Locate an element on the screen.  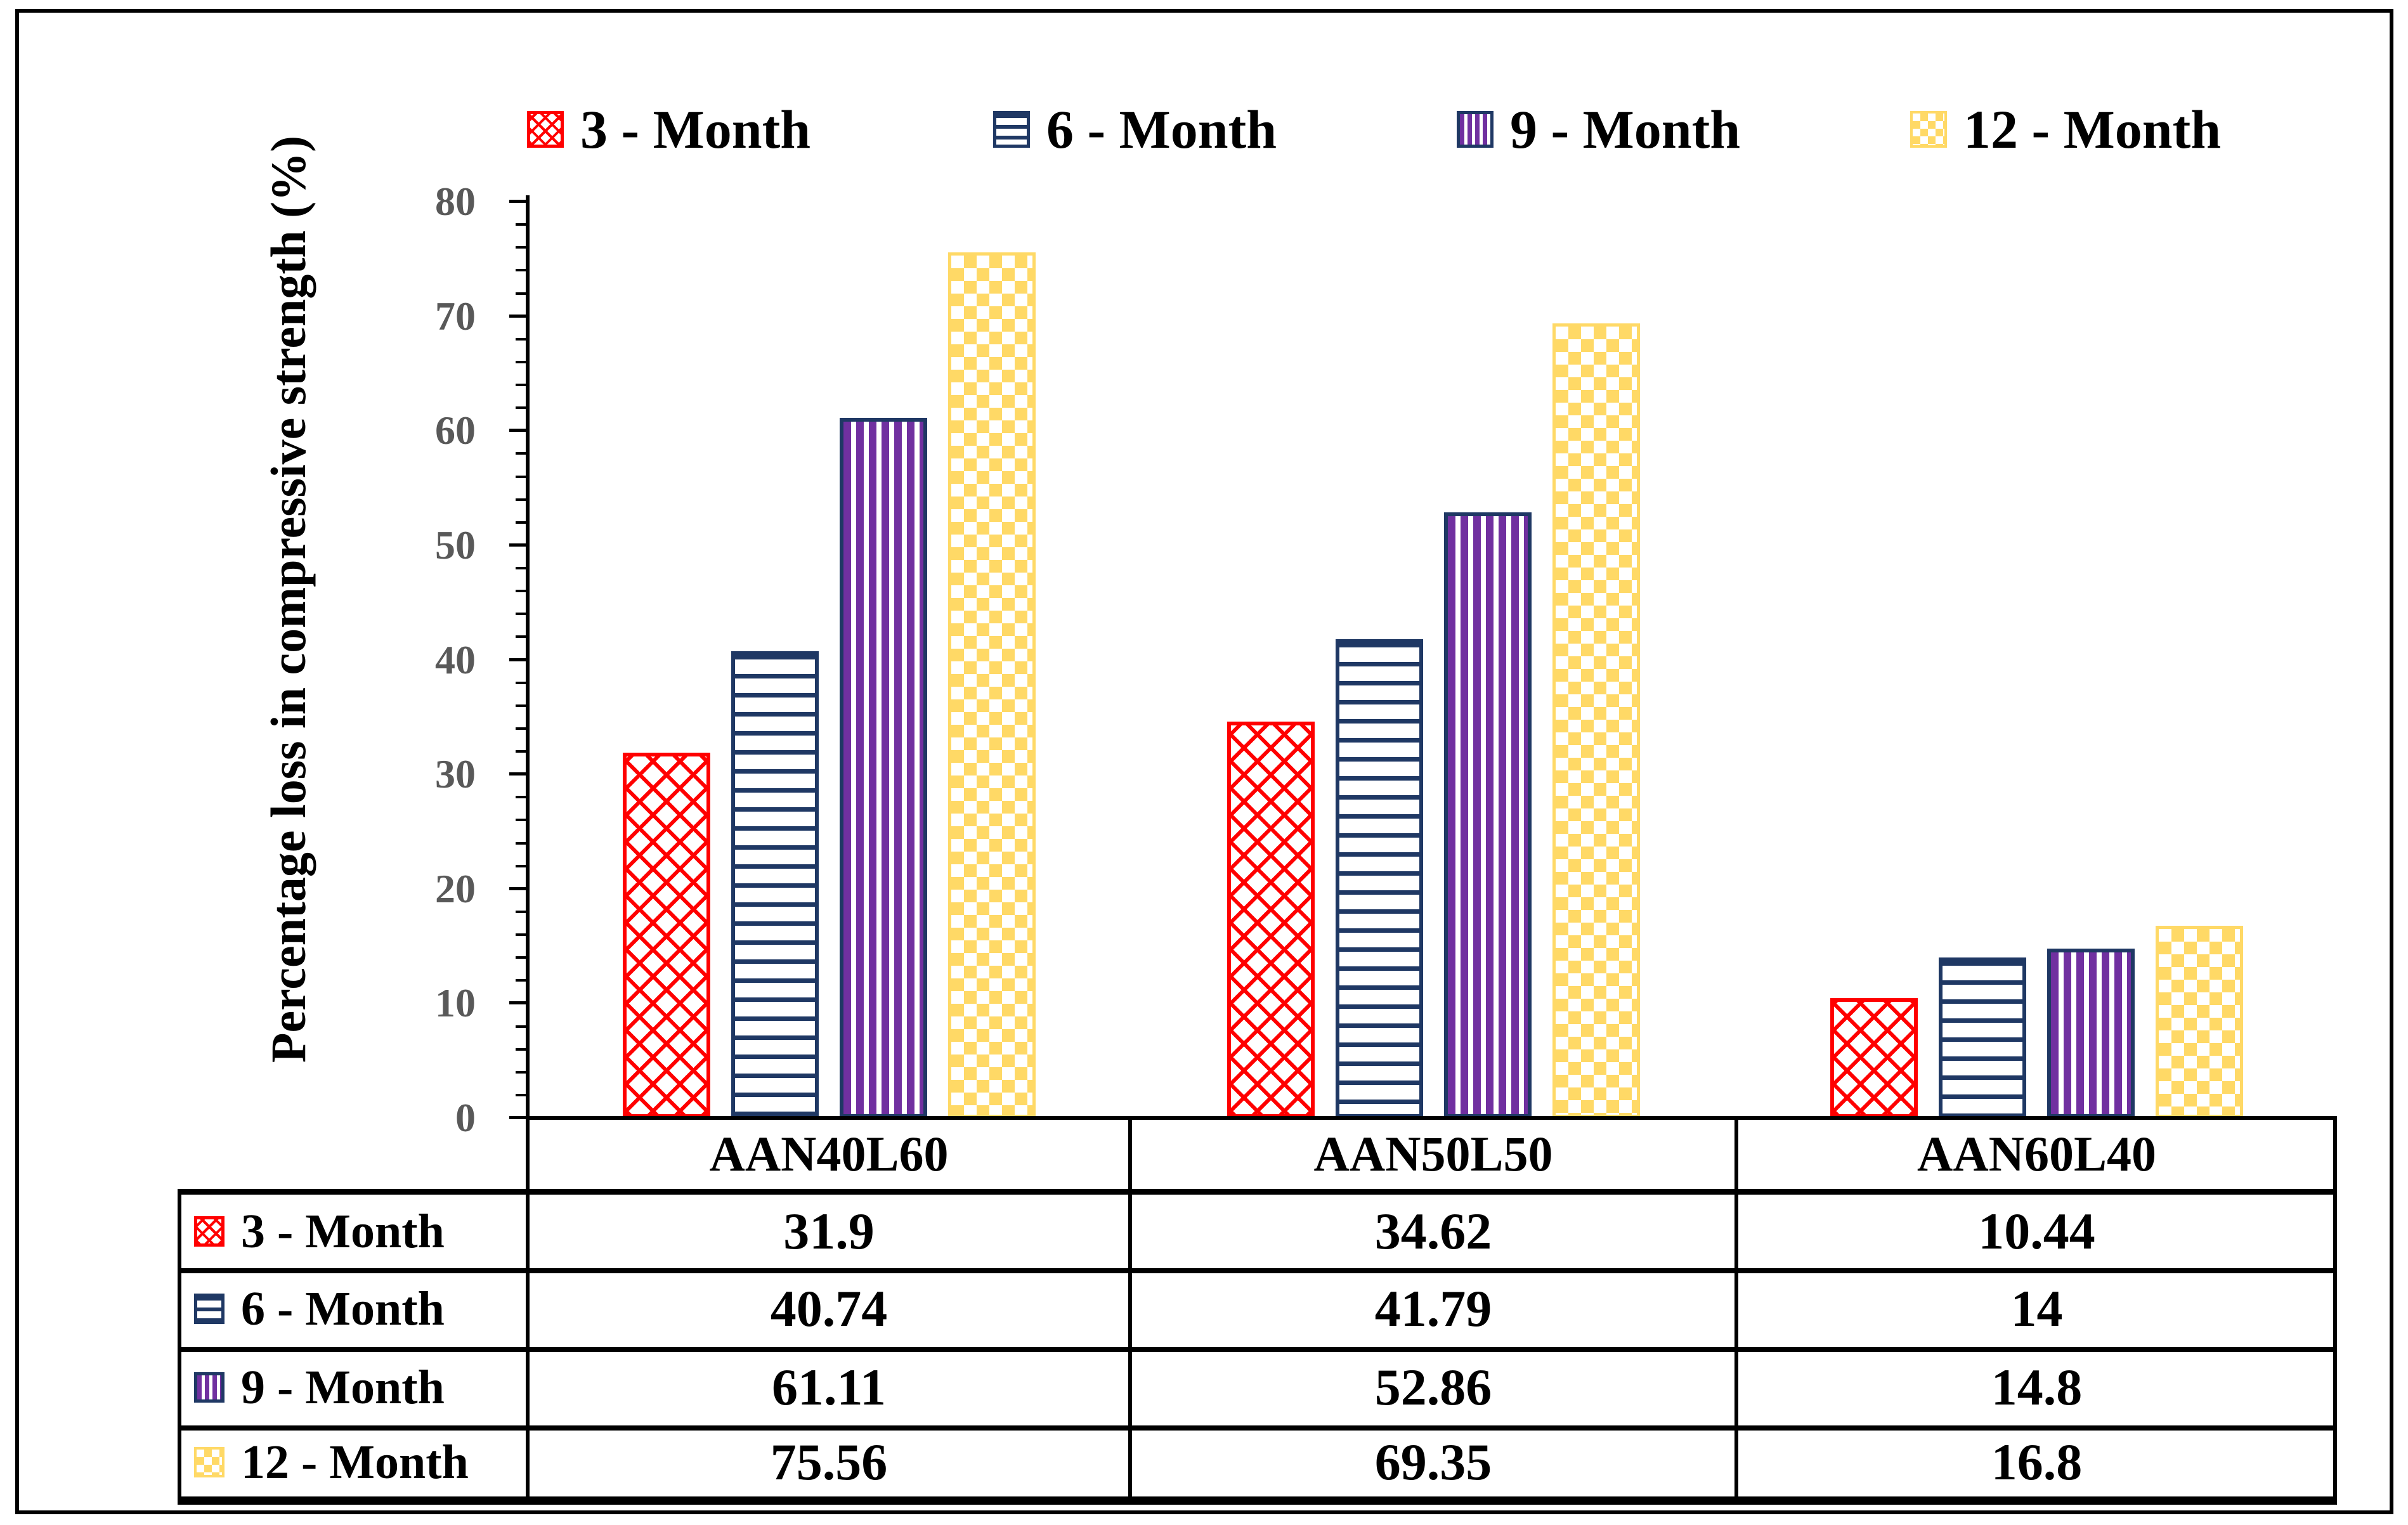
table-row-label-text: 12 - Month is located at coordinates (355, 1462).